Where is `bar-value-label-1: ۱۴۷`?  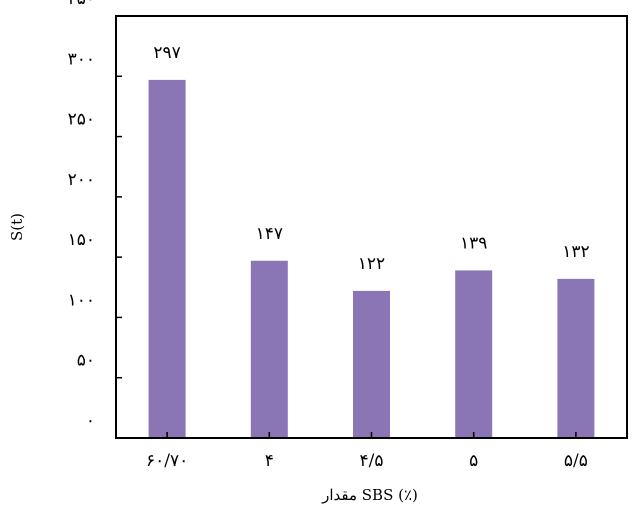
bar-value-label-1: ۱۴۷ is located at coordinates (269, 234).